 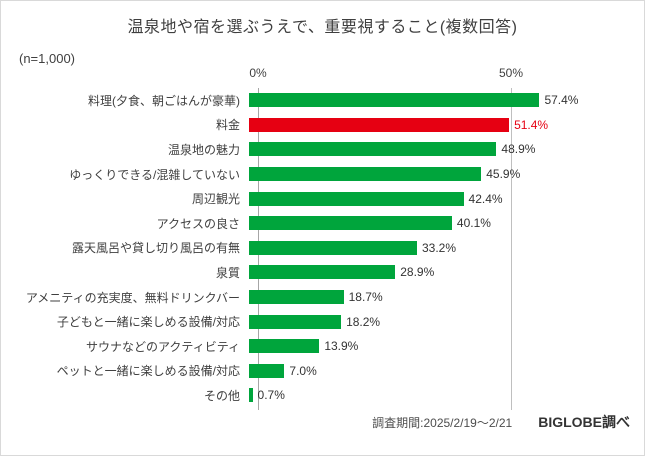 I want to click on value-label: 40.1%, so click(x=473, y=223).